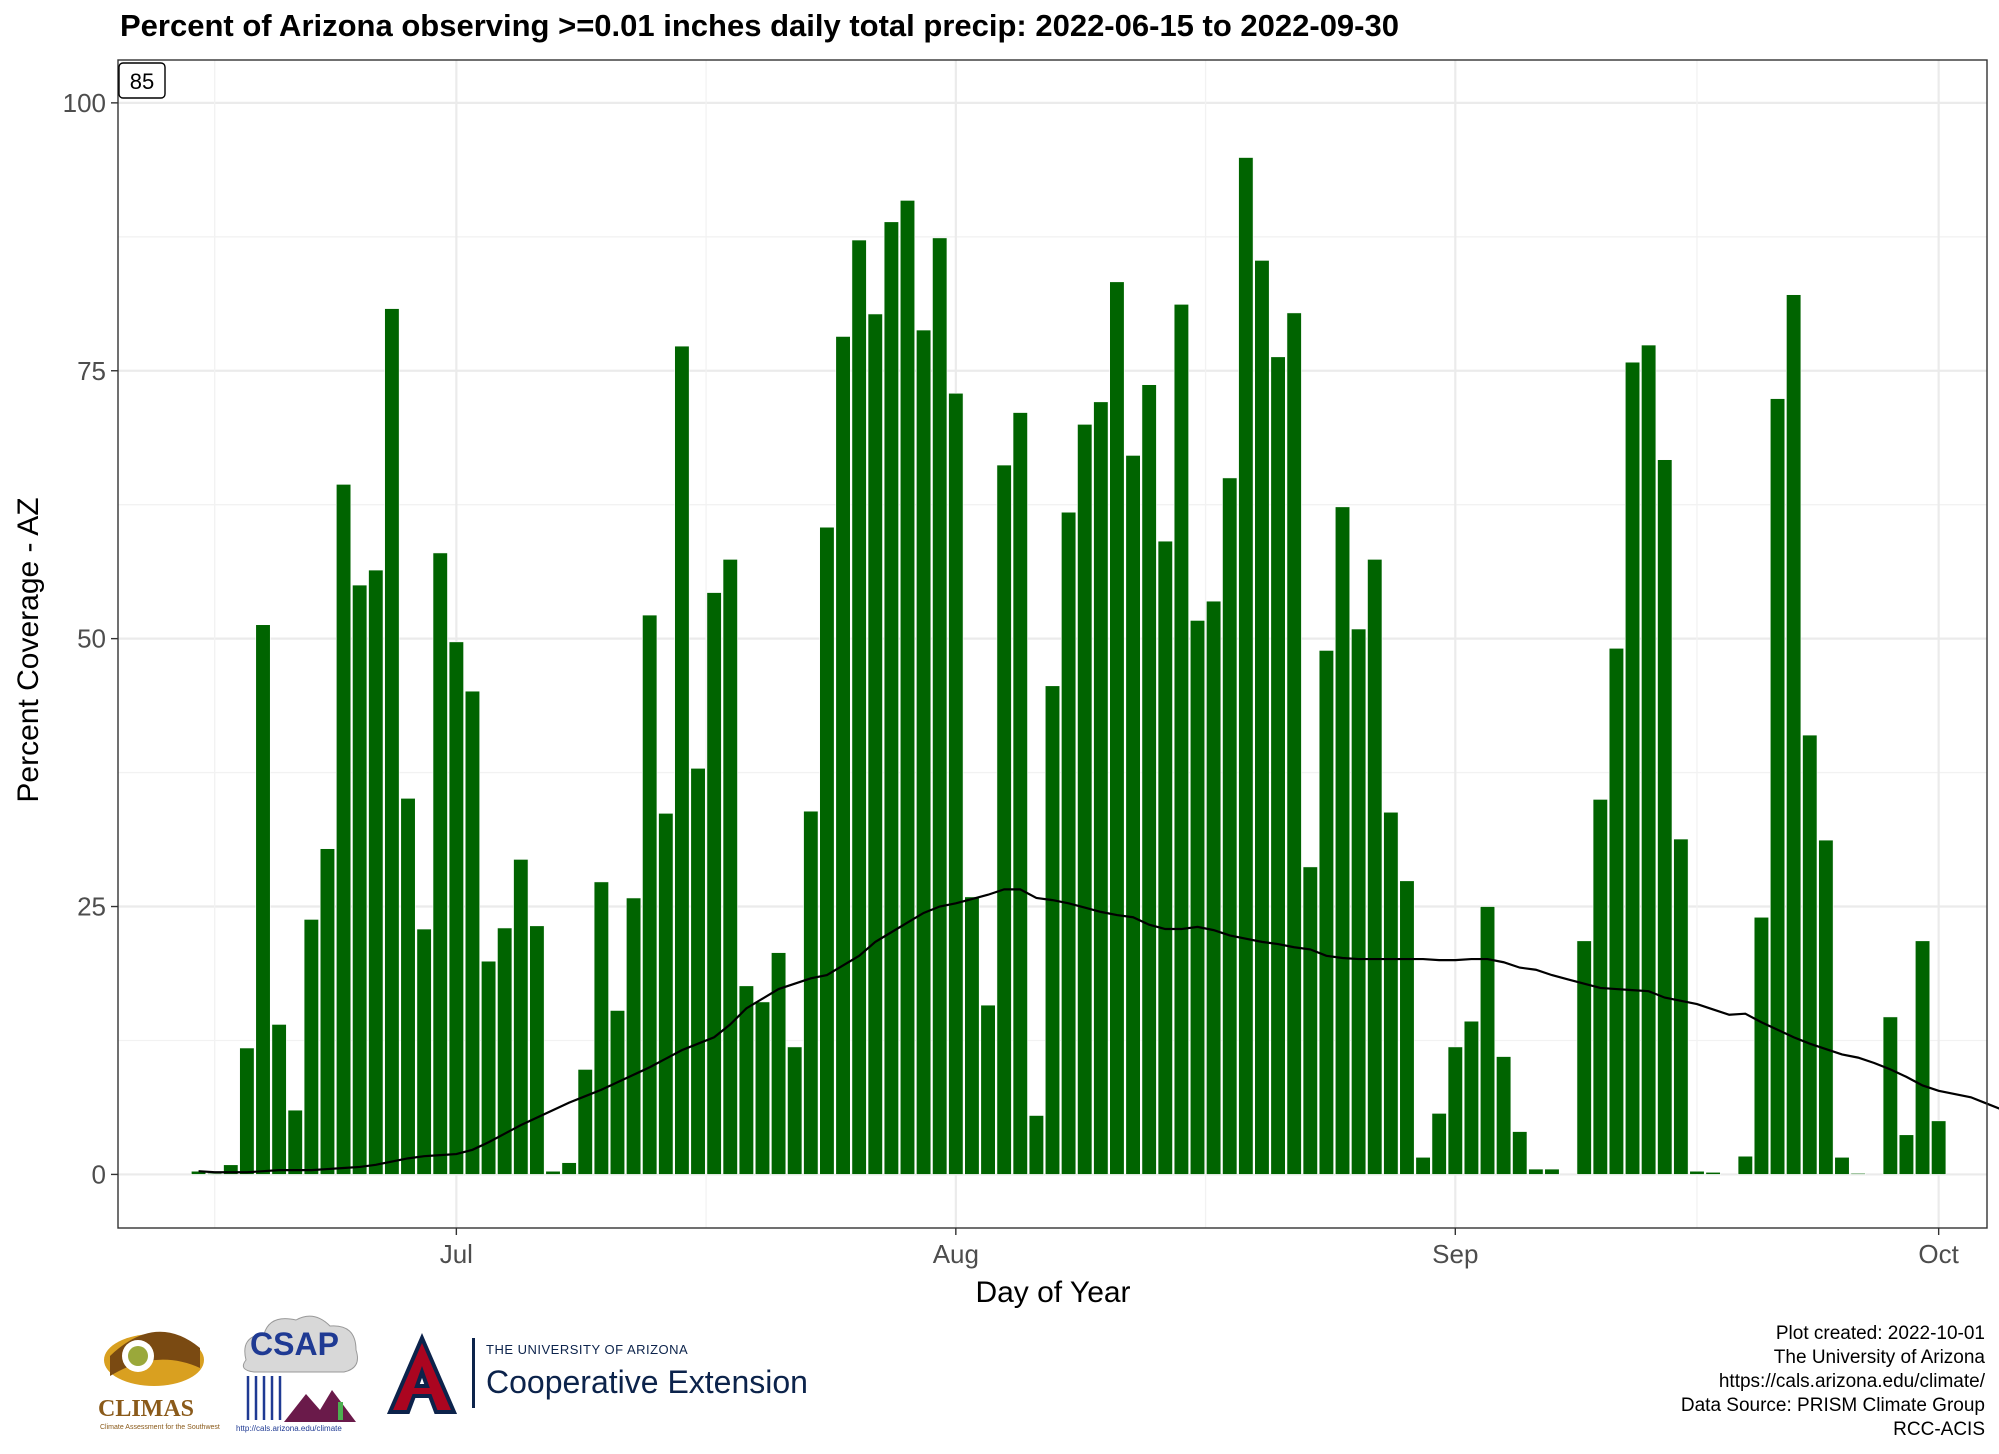 The height and width of the screenshot is (1454, 1999). Describe the element at coordinates (299, 1373) in the screenshot. I see `csap-logo: CSAP http://cals.arizona.edu/climate` at that location.